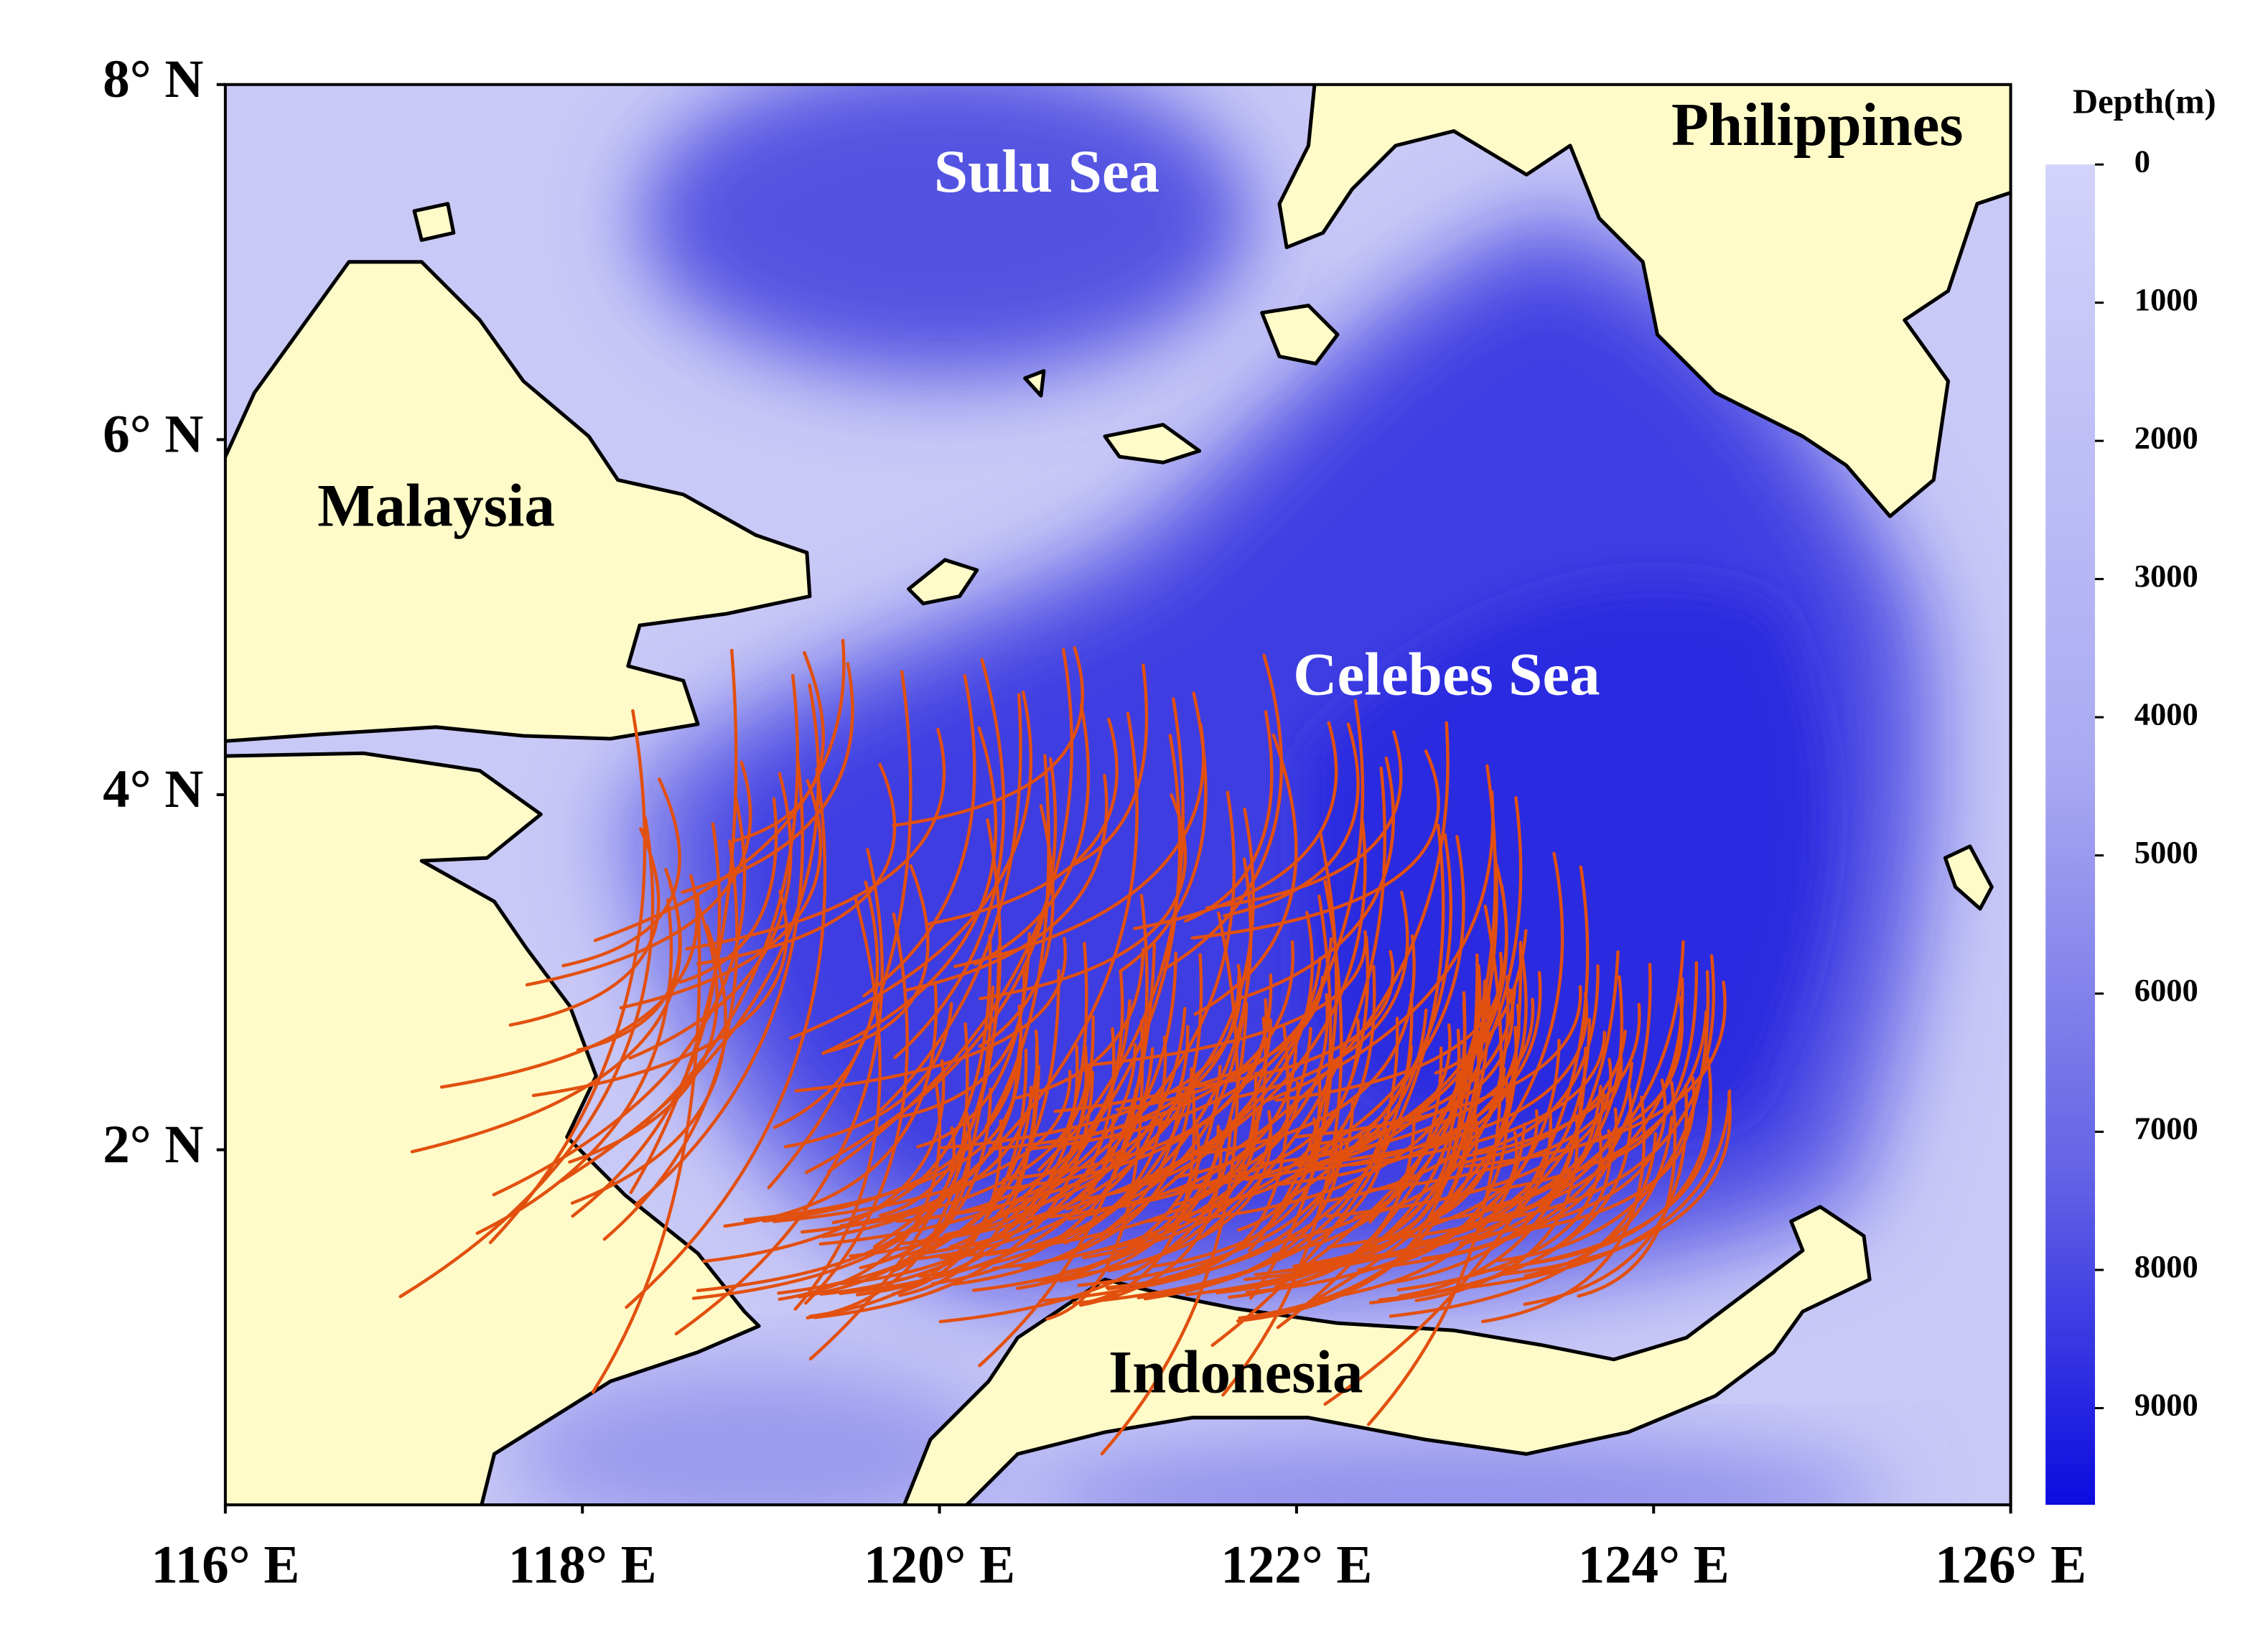 The image size is (2268, 1649). I want to click on y-tick-label: 8° N, so click(153, 79).